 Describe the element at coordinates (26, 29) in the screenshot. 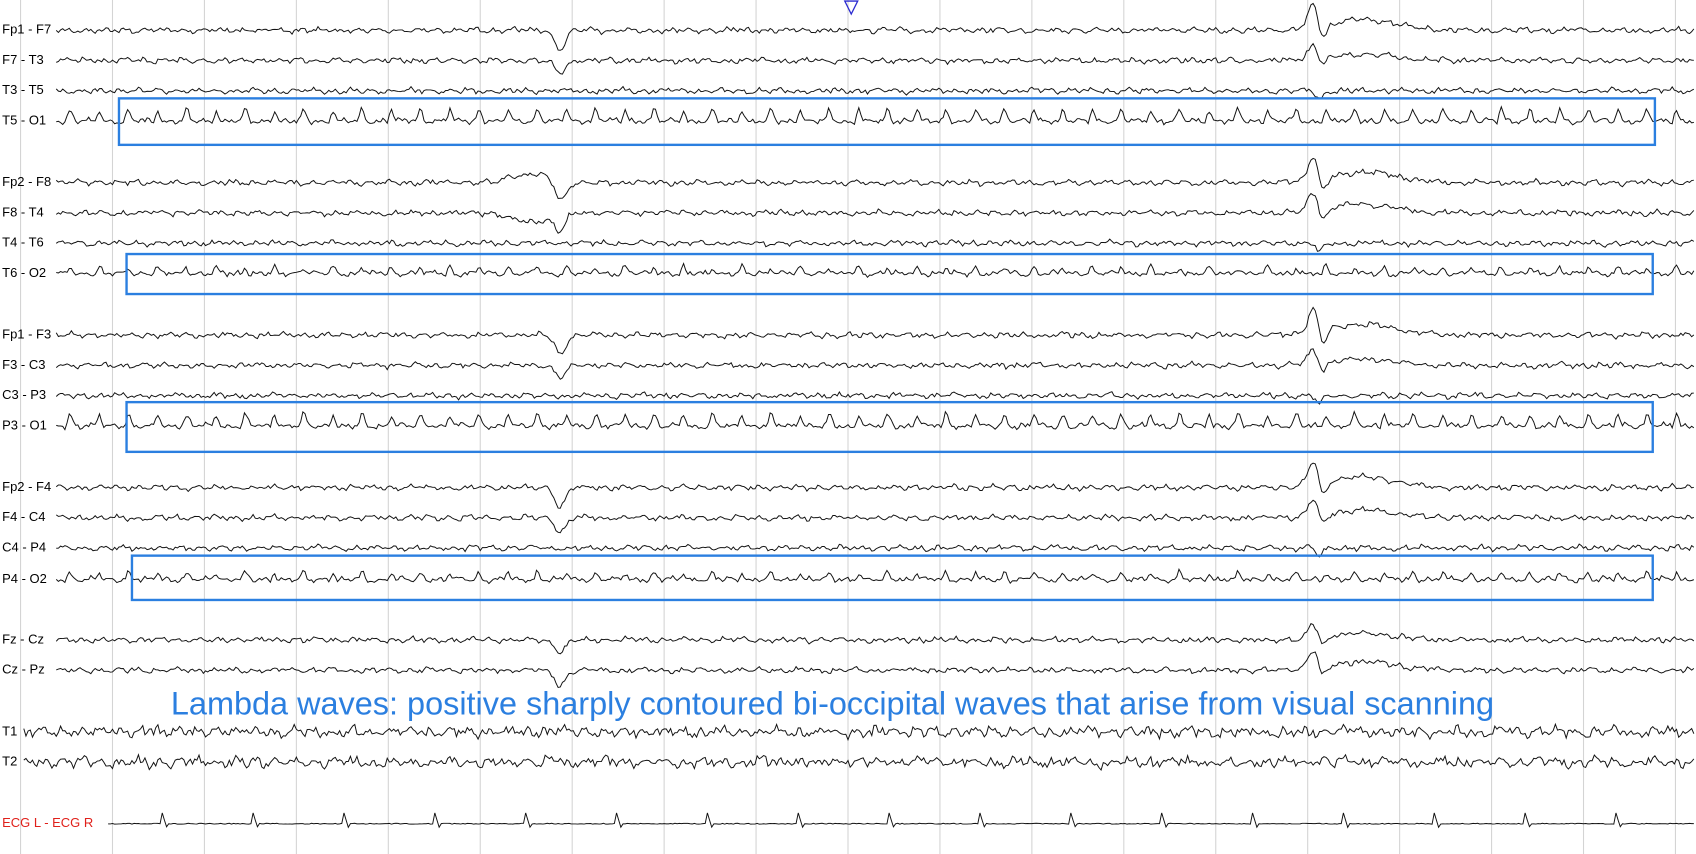

I see `channel-label: Fp1 - F7` at that location.